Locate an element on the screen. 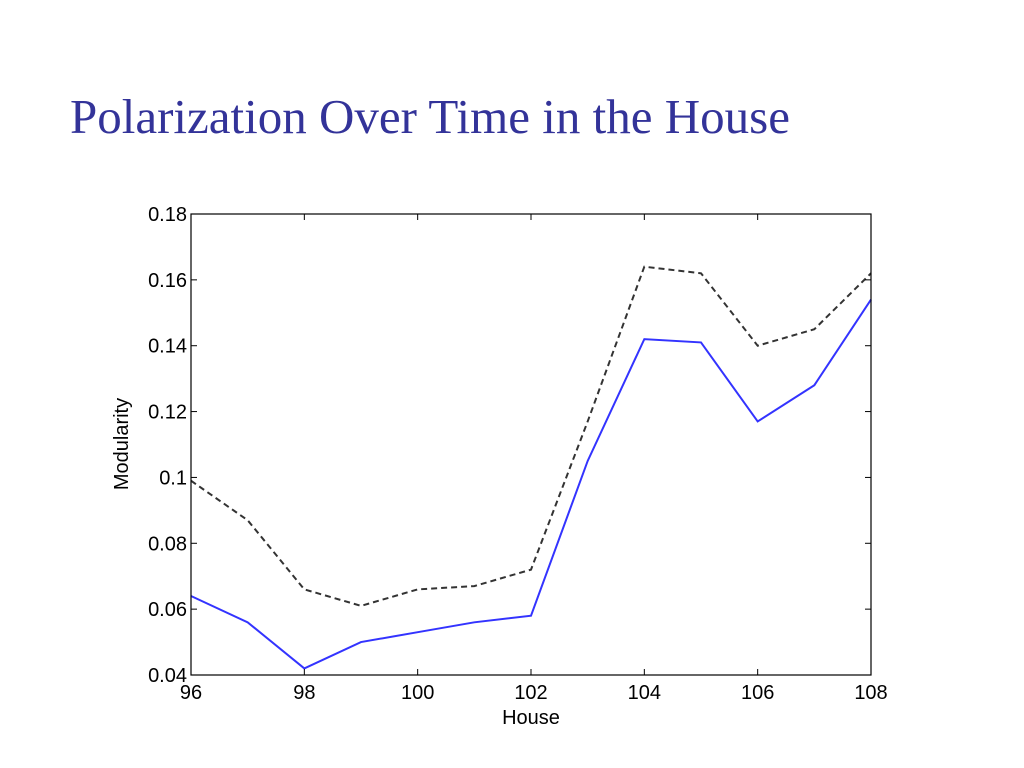 This screenshot has width=1024, height=768. y-tick-label: 0.08 is located at coordinates (167, 544).